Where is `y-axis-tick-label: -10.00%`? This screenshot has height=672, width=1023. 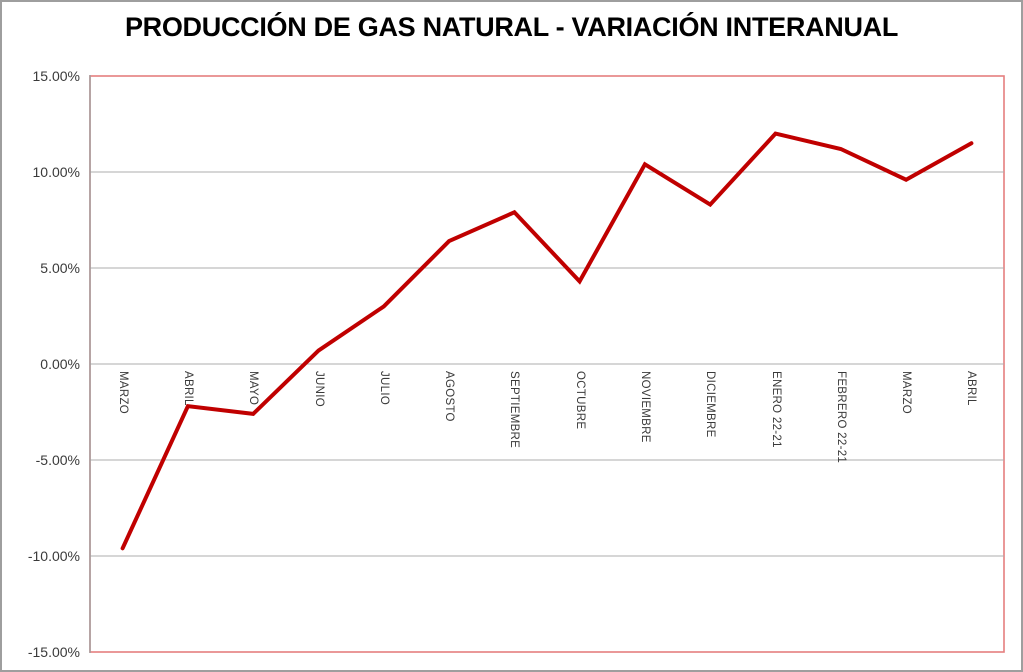
y-axis-tick-label: -10.00% is located at coordinates (53, 556).